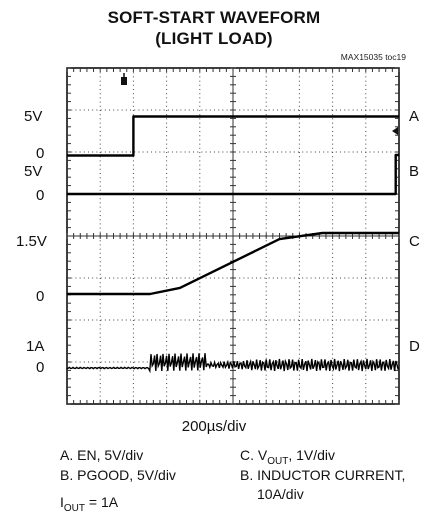  I want to click on caption-d: B. INDUCTOR CURRENT,, so click(323, 475).